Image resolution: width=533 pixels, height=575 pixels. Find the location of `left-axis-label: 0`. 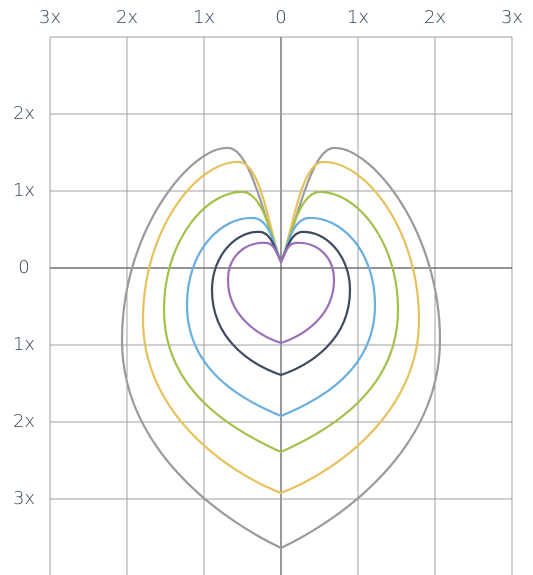

left-axis-label: 0 is located at coordinates (23, 267).